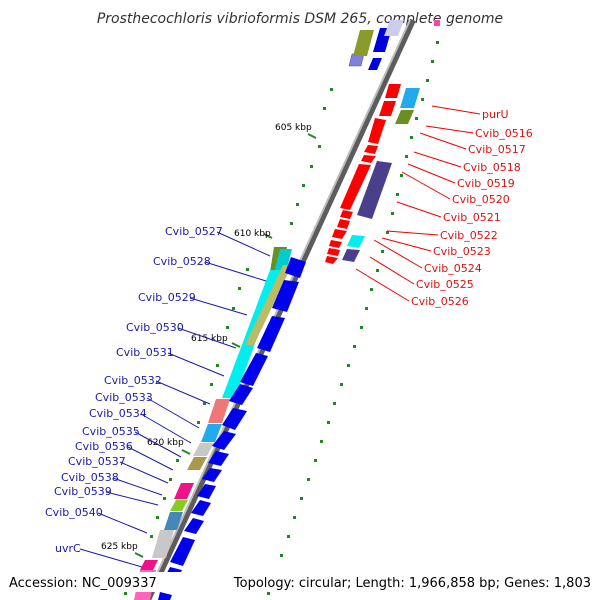 Image resolution: width=600 pixels, height=600 pixels. Describe the element at coordinates (145, 352) in the screenshot. I see `gene-label-Cvib_0531: Cvib_0531` at that location.